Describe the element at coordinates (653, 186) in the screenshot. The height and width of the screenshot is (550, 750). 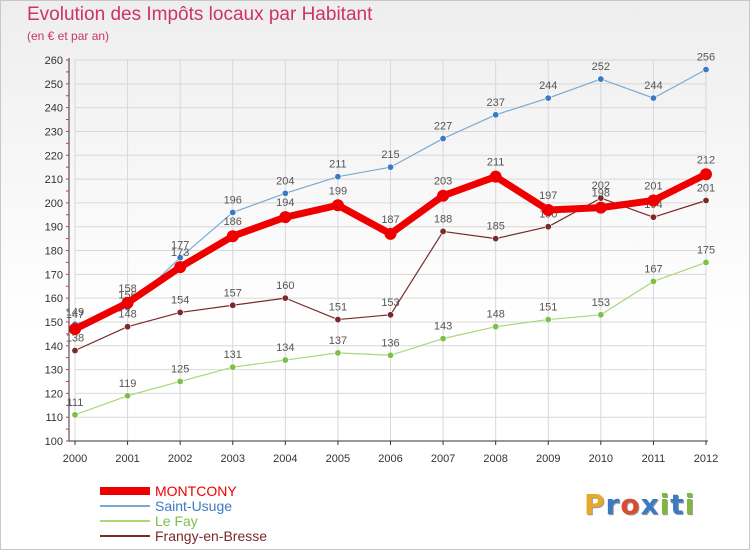
I see `data-label-montcony: 201` at that location.